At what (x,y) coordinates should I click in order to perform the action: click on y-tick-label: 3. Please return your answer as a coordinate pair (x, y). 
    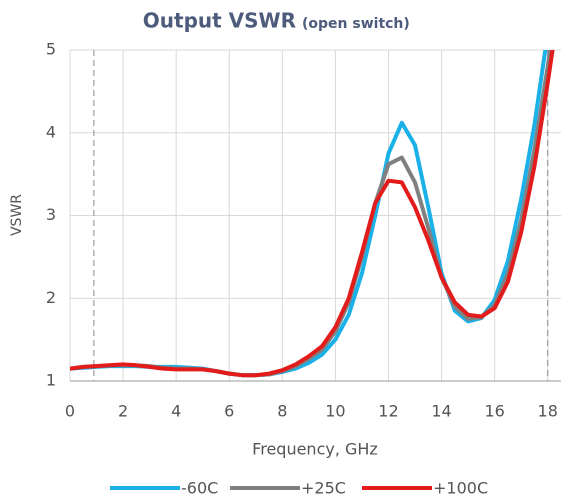
    Looking at the image, I should click on (51, 214).